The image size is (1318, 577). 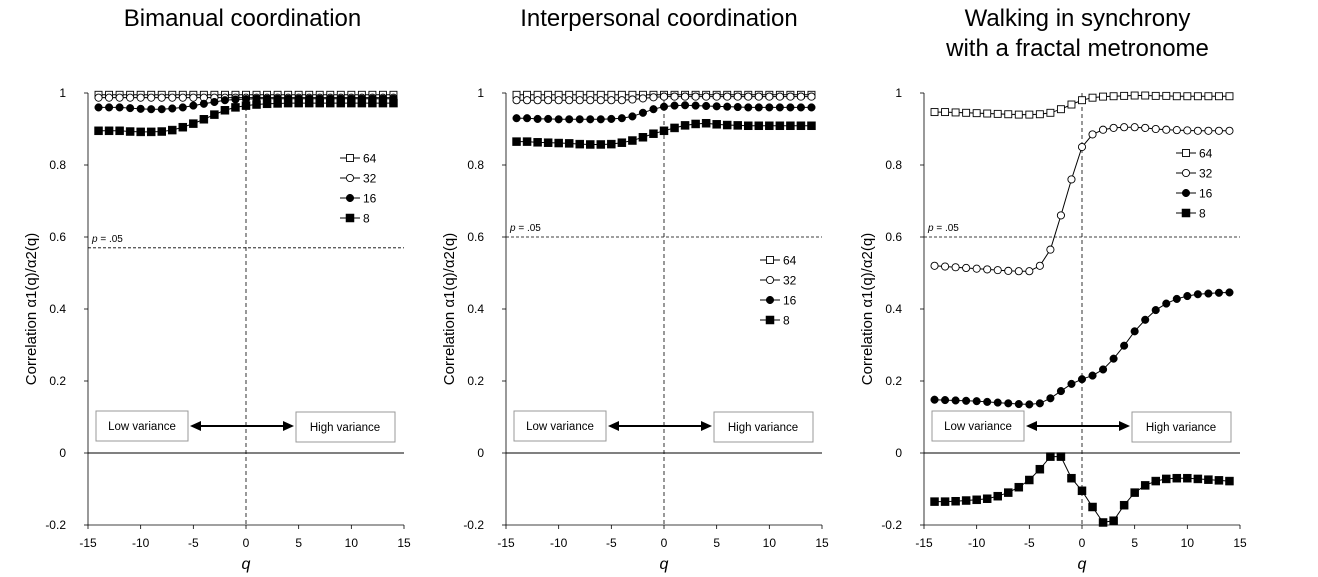 I want to click on y-tick-label: 0, so click(x=62, y=453).